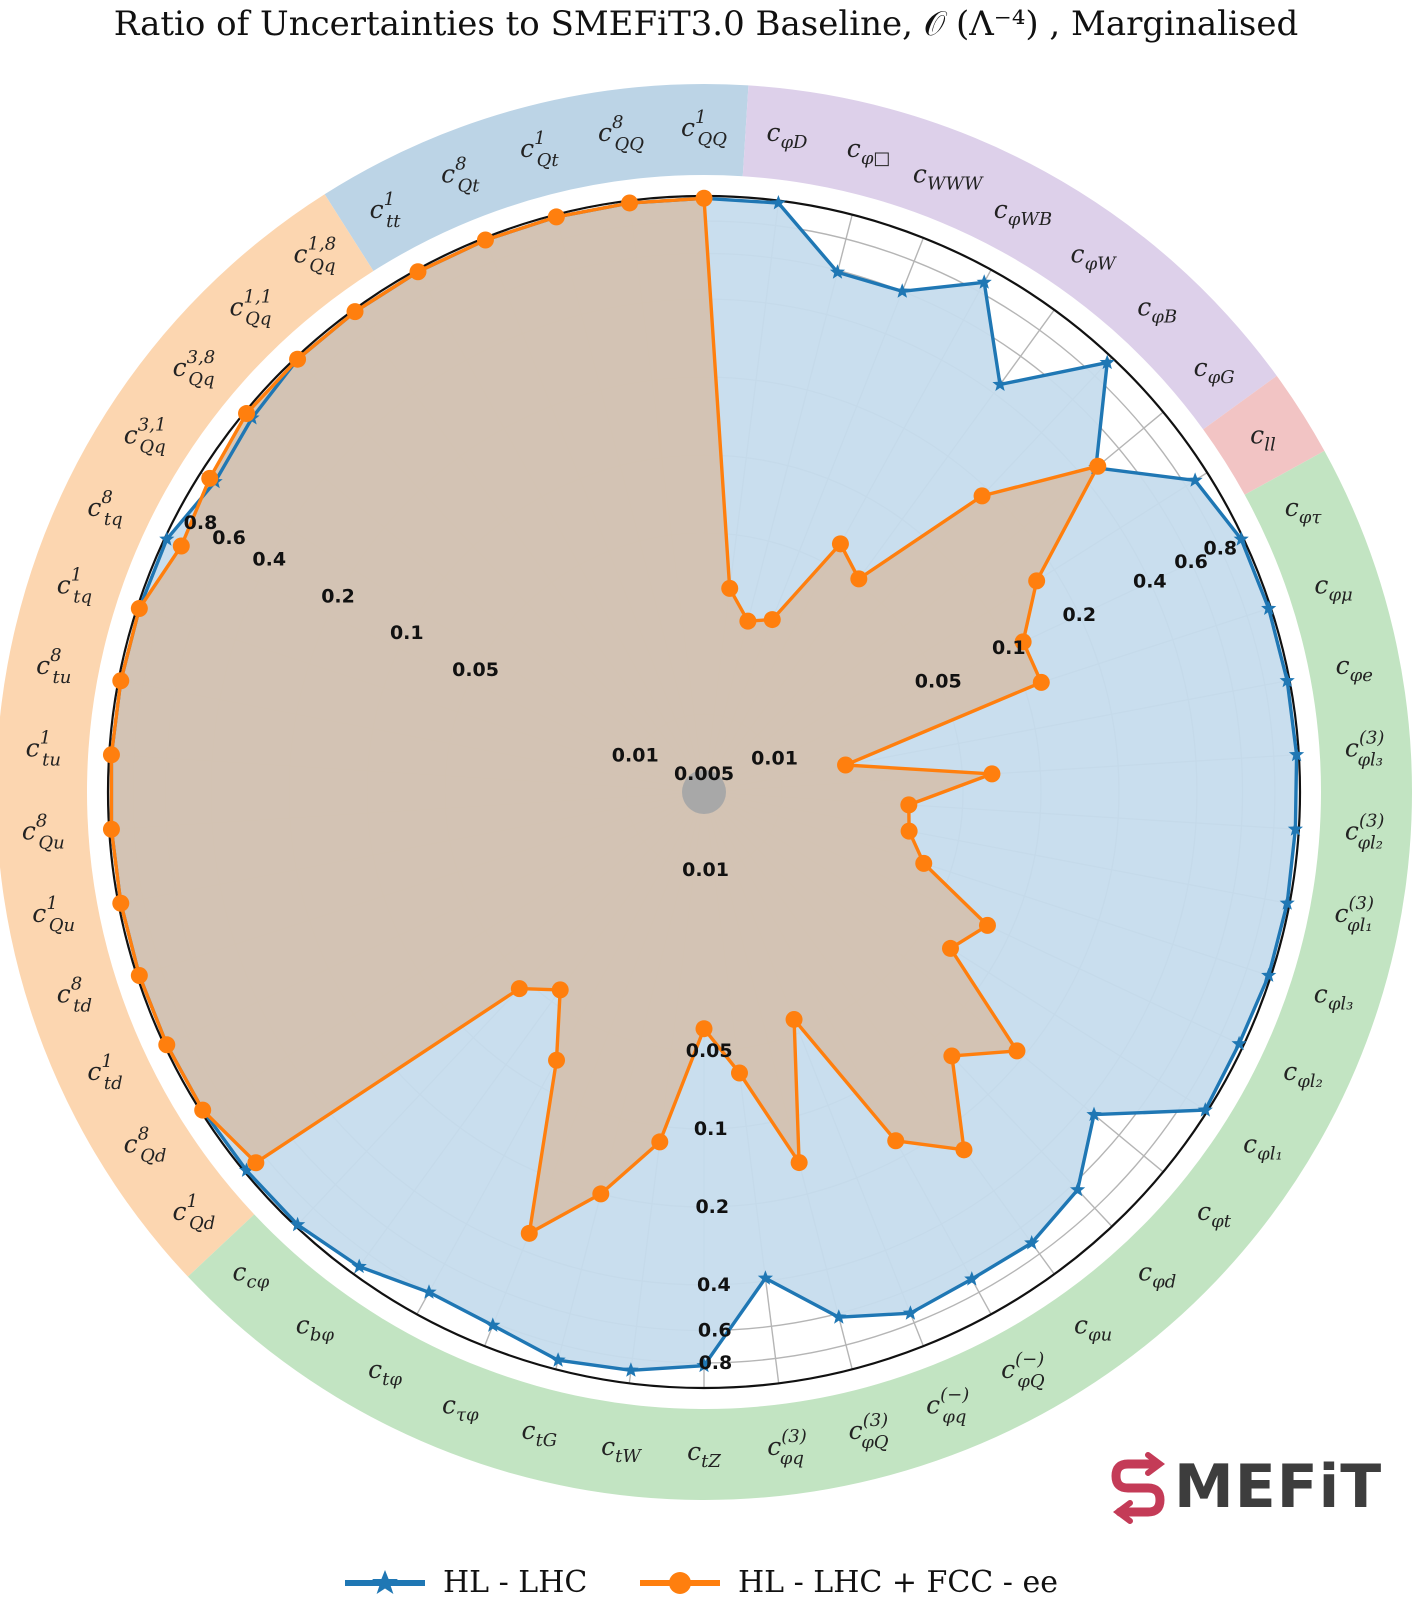 The height and width of the screenshot is (1605, 1412). What do you see at coordinates (621, 133) in the screenshot?
I see `category-label-c8QQ: c8 QQ` at bounding box center [621, 133].